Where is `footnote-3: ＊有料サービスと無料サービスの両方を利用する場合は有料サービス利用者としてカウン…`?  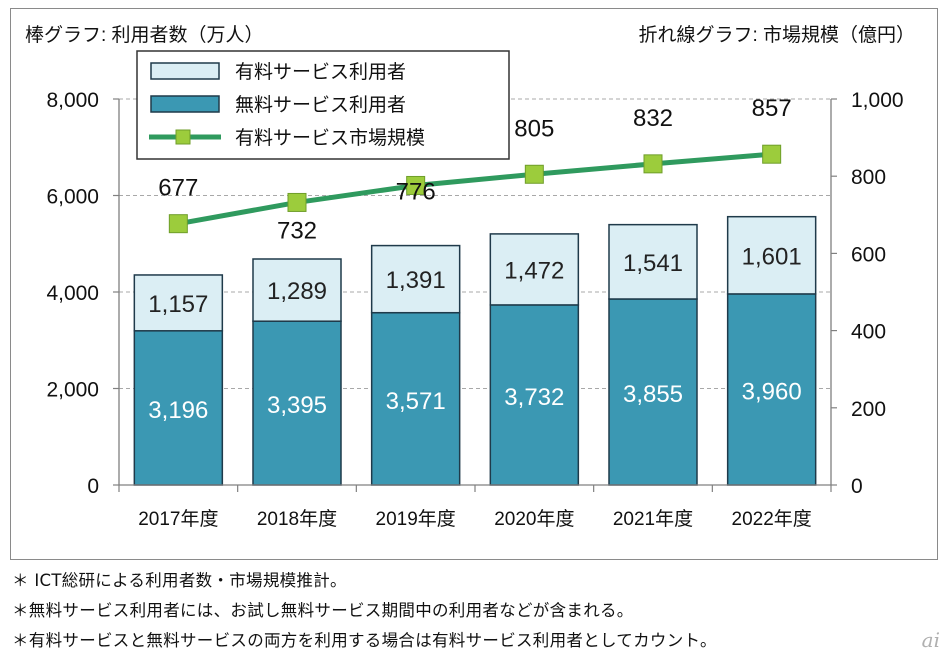 footnote-3: ＊有料サービスと無料サービスの両方を利用する場合は有料サービス利用者としてカウン… is located at coordinates (364, 640).